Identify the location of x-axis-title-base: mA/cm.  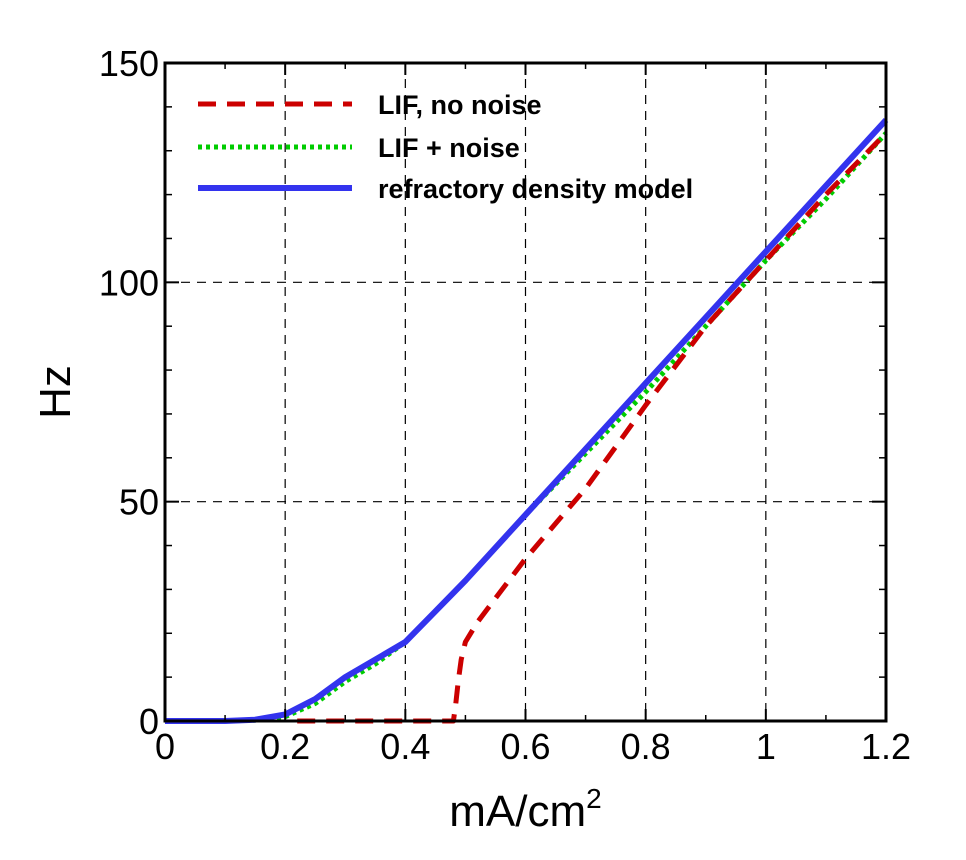
(517, 811).